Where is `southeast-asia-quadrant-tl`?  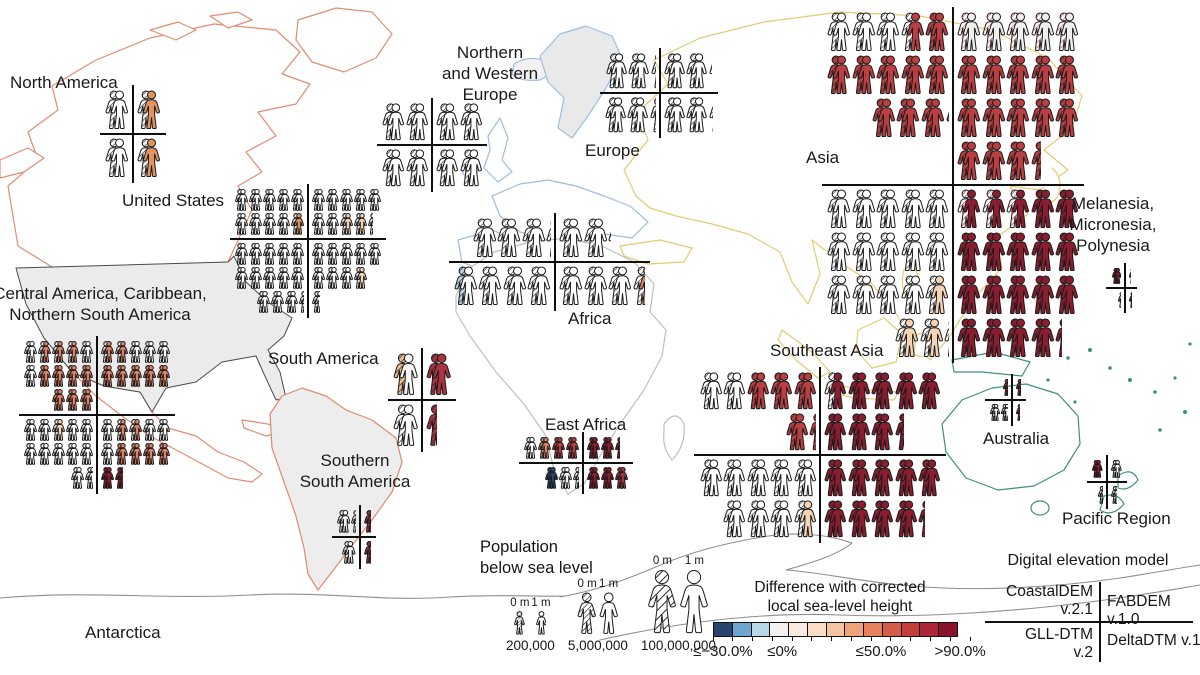 southeast-asia-quadrant-tl is located at coordinates (758, 411).